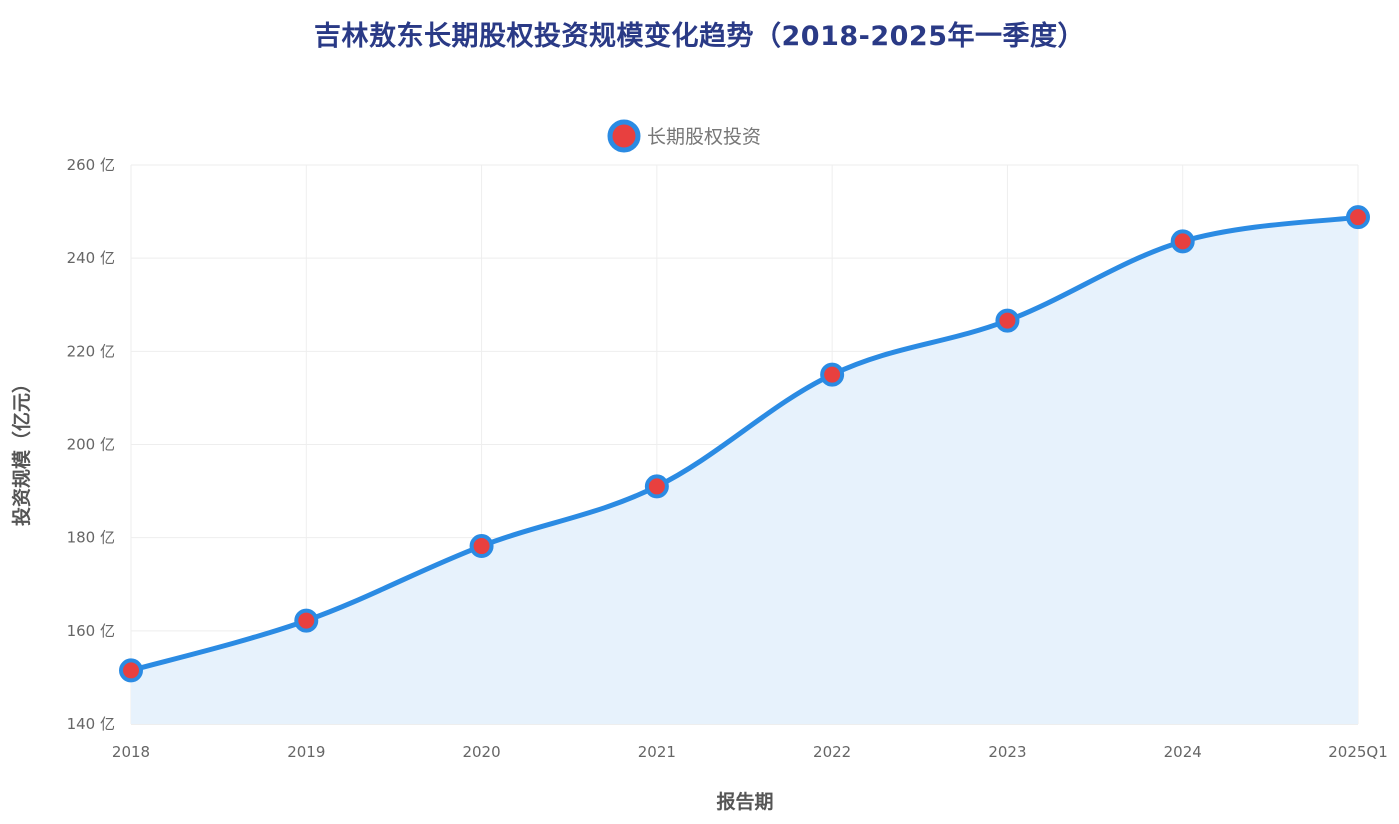  What do you see at coordinates (91, 724) in the screenshot?
I see `y-tick-label: 140 亿` at bounding box center [91, 724].